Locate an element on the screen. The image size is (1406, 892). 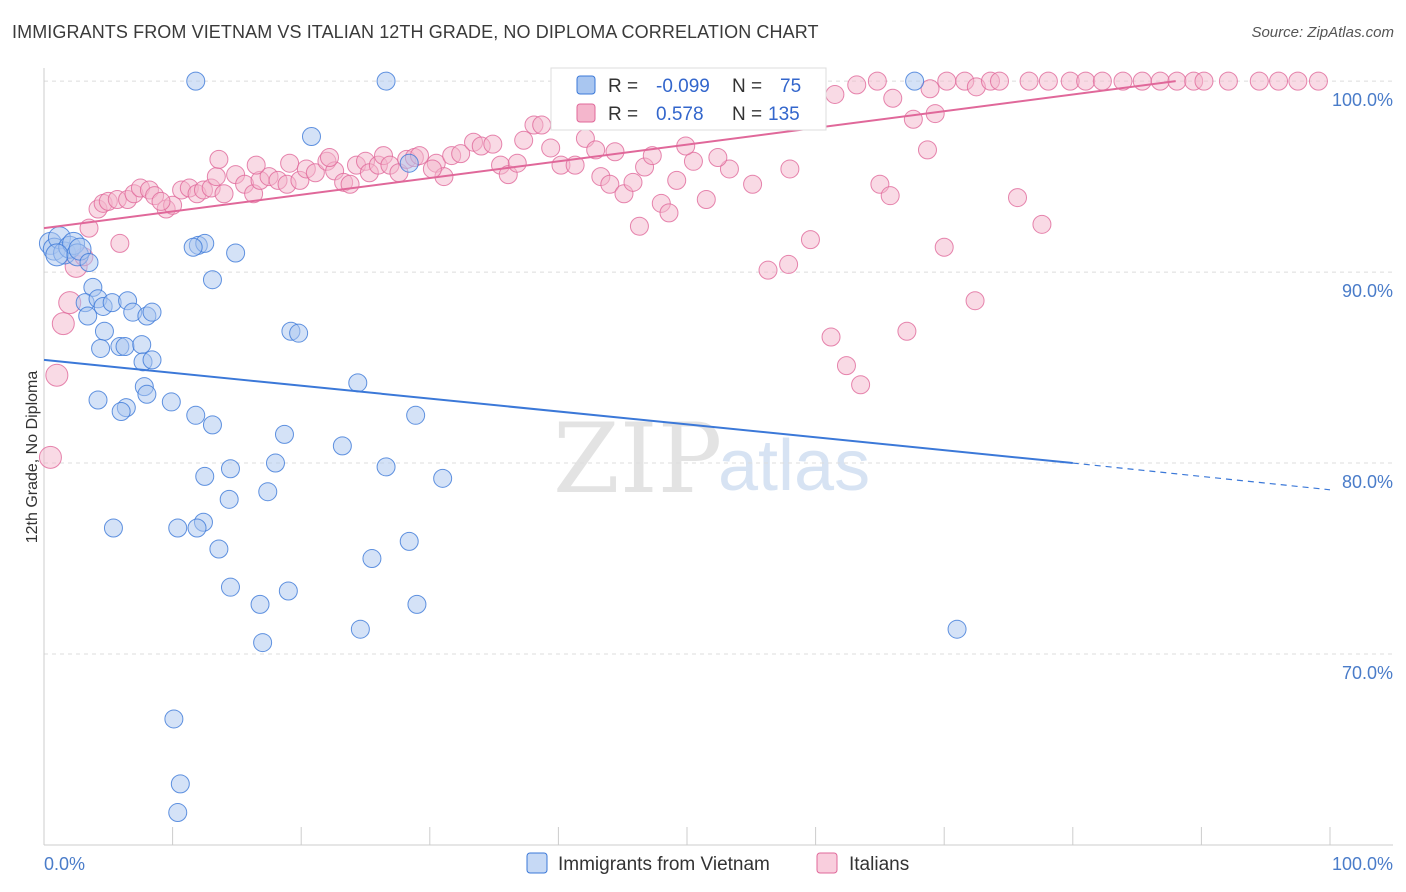
legend-n-value-2: 135 is located at coordinates (784, 114).